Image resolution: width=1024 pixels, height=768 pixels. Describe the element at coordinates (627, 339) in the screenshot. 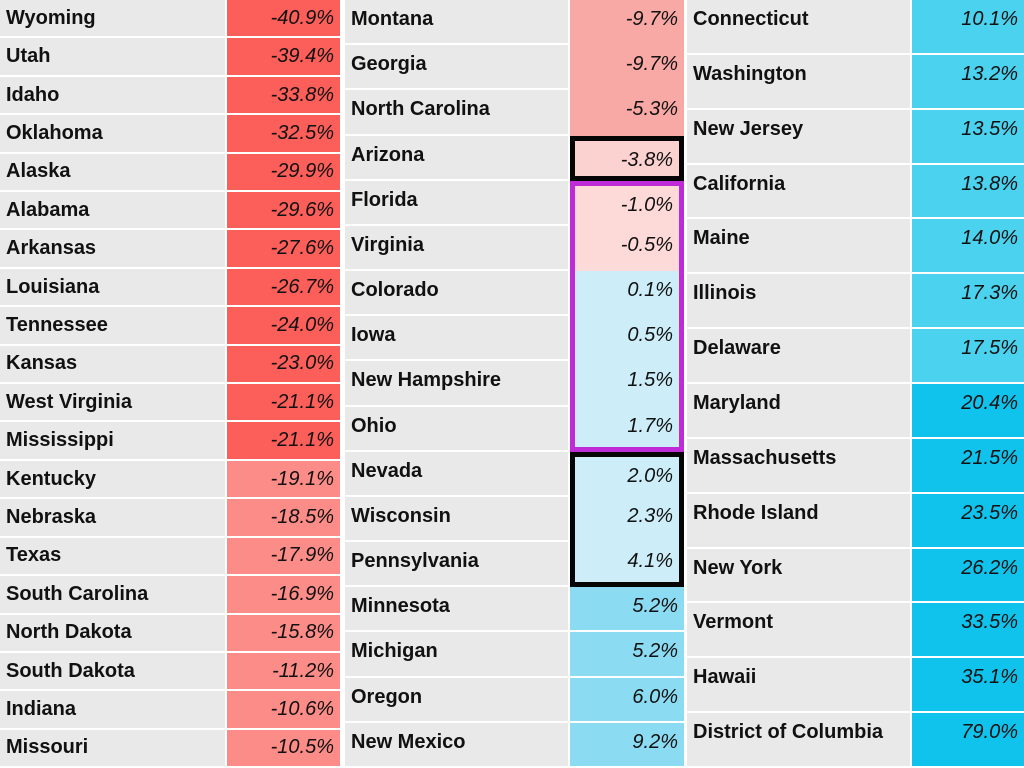

I see `state-value-cell: 0.5%` at that location.